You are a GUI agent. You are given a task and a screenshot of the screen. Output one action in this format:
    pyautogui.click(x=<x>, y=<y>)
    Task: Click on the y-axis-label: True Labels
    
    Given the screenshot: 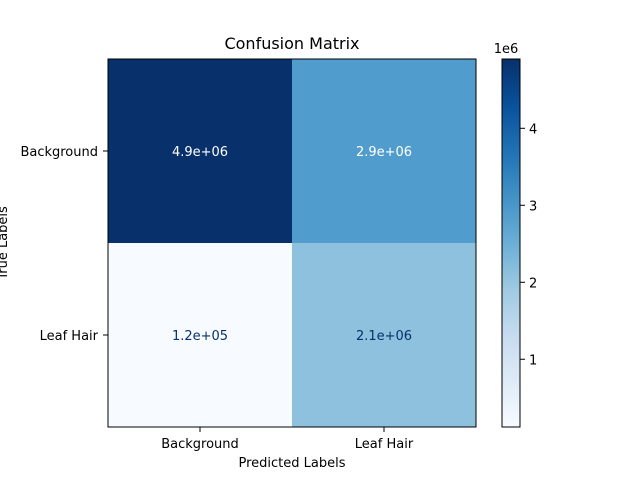 What is the action you would take?
    pyautogui.click(x=5, y=243)
    